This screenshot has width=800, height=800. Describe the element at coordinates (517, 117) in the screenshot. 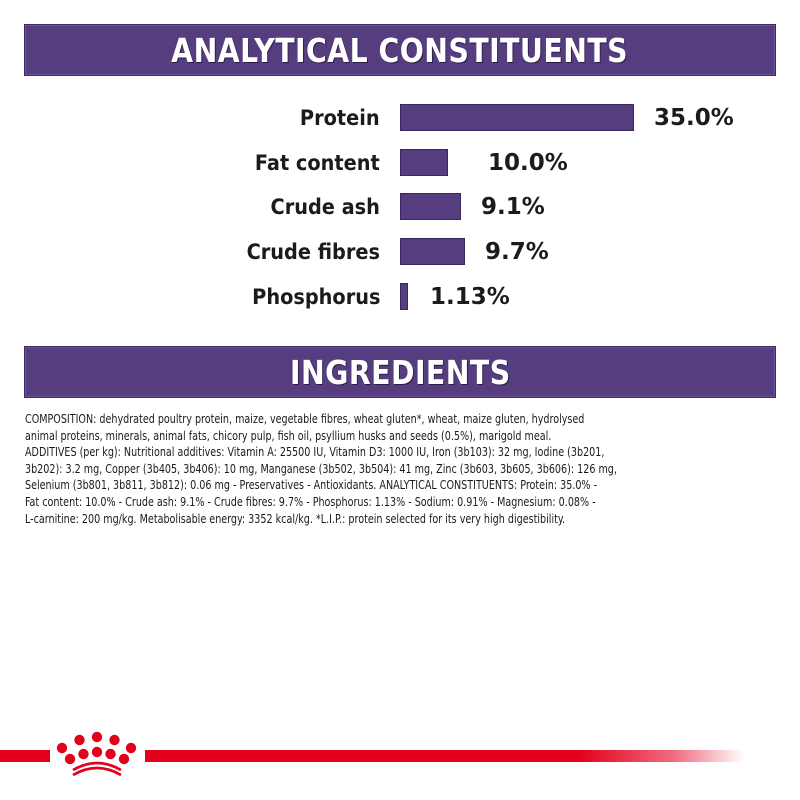

I see `bar-protein` at that location.